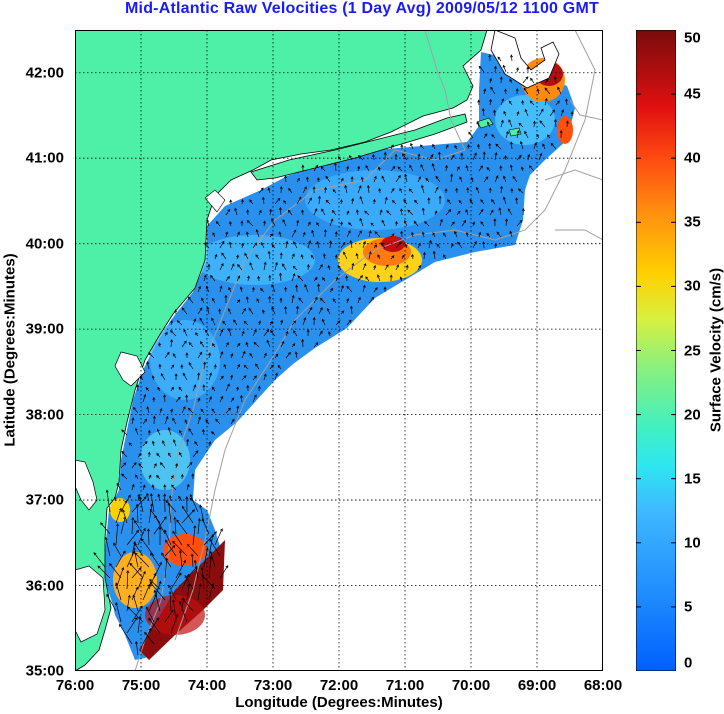  What do you see at coordinates (44, 158) in the screenshot?
I see `y-tick-label: 41:00` at bounding box center [44, 158].